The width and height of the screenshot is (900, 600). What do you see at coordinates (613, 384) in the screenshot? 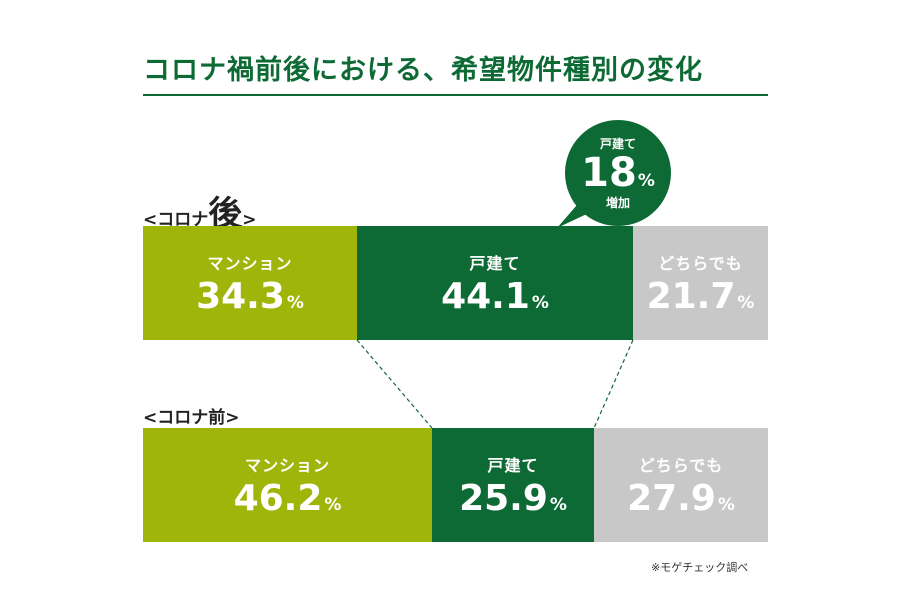
I see `connector-line-right` at bounding box center [613, 384].